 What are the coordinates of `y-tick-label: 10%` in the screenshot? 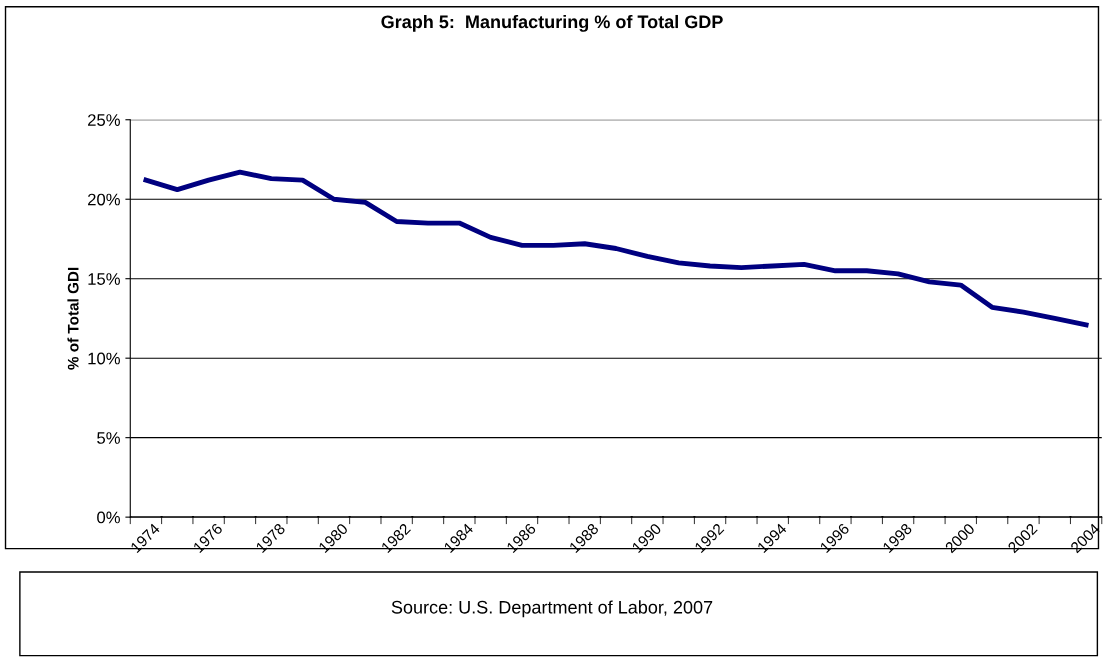 It's located at (104, 358).